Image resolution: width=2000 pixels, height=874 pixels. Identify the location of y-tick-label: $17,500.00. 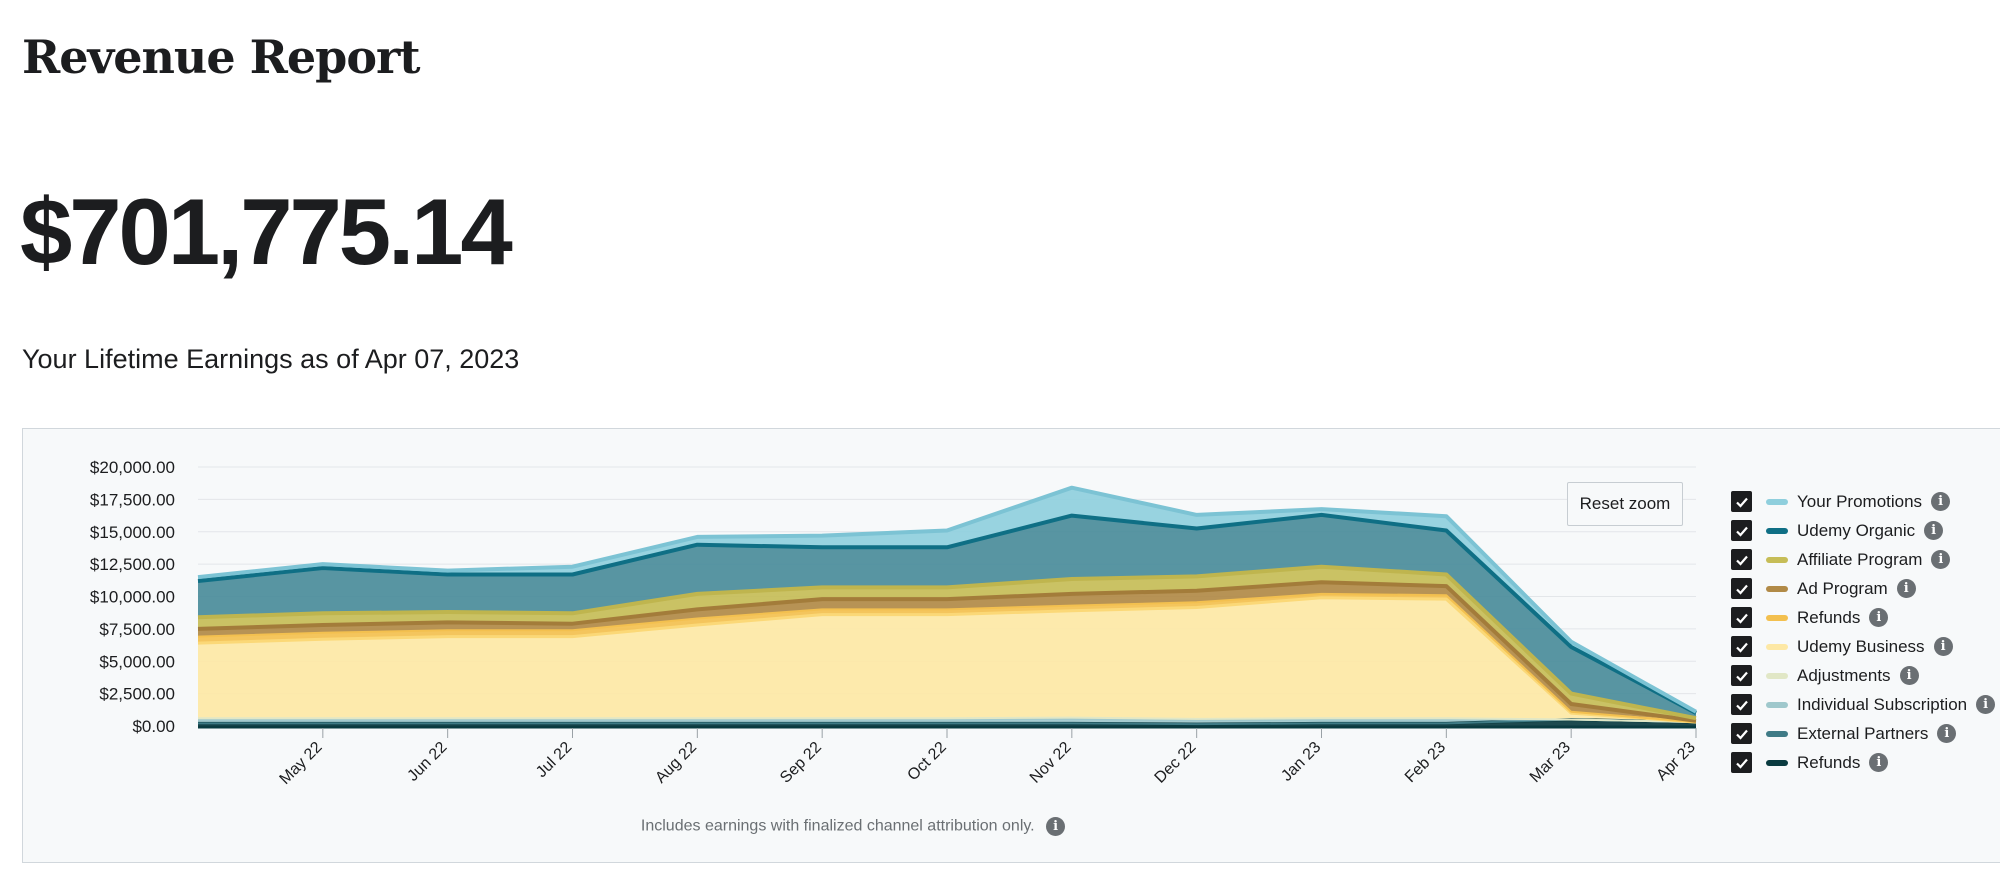
(132, 499).